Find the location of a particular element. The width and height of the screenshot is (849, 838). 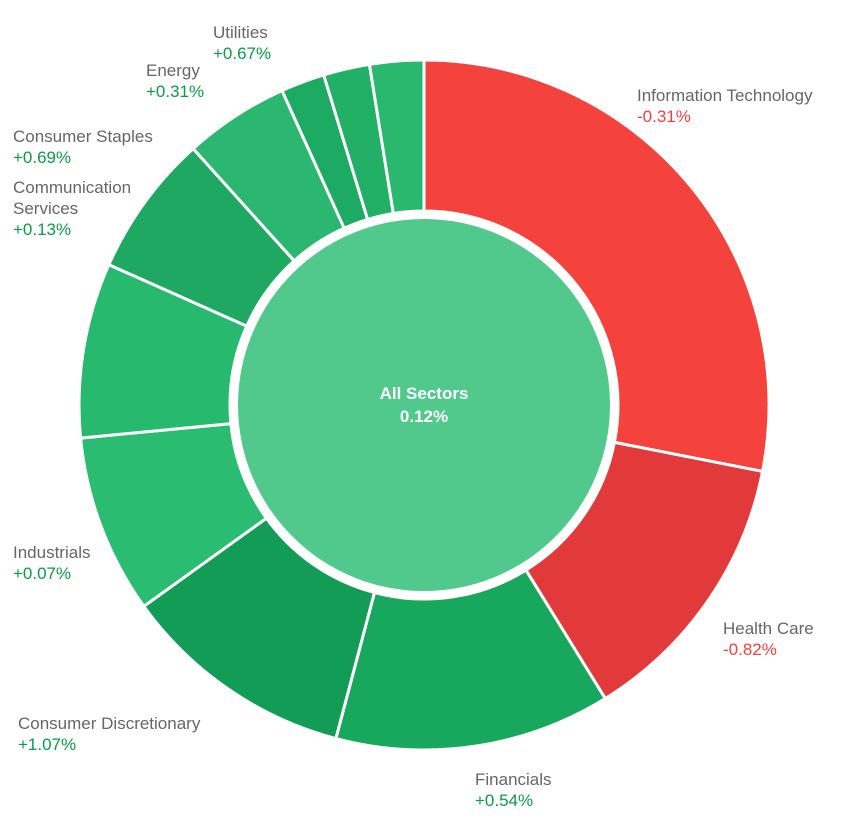

sector-label-health-care: Health Care -0.82% is located at coordinates (783, 639).